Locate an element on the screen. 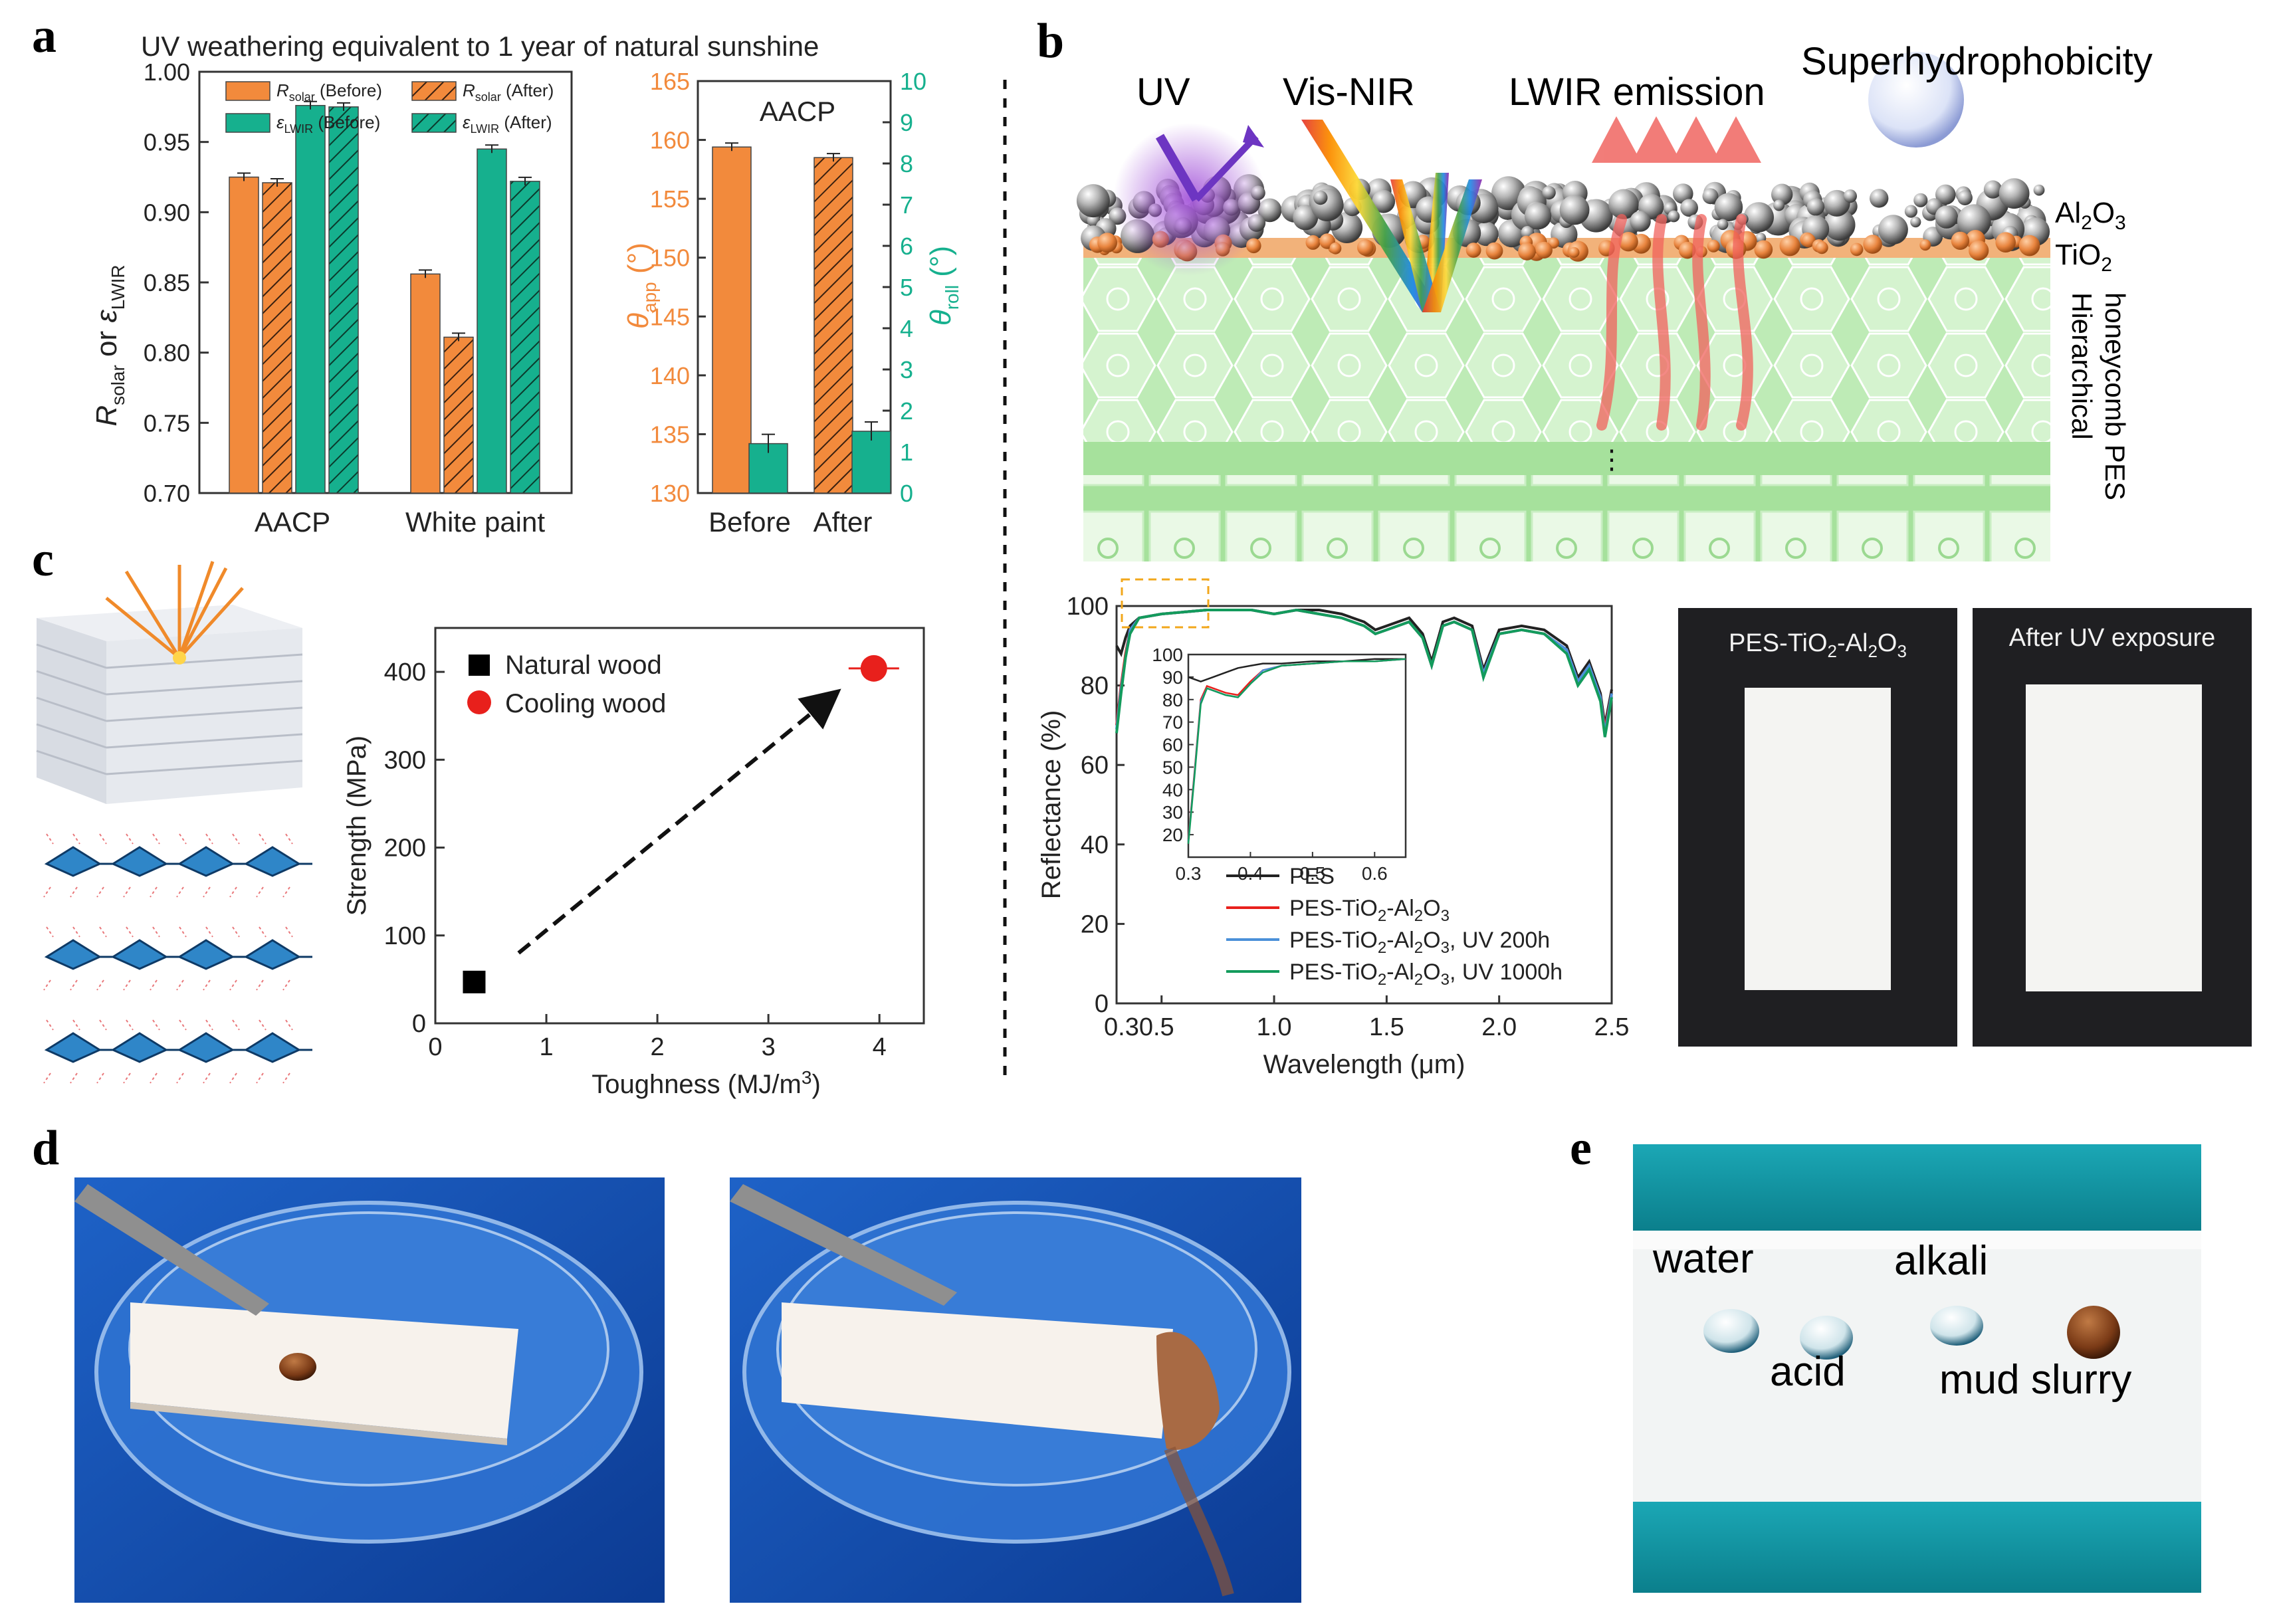 Image resolution: width=2271 pixels, height=1624 pixels. panel-b-photos: PES-TiO2-Al2O3 After UV exposure is located at coordinates (1965, 827).